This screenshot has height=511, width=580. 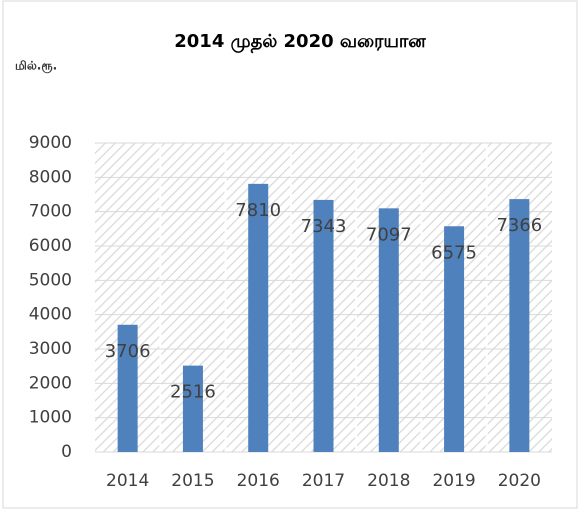 I want to click on x-tick-label: 2017, so click(x=323, y=481).